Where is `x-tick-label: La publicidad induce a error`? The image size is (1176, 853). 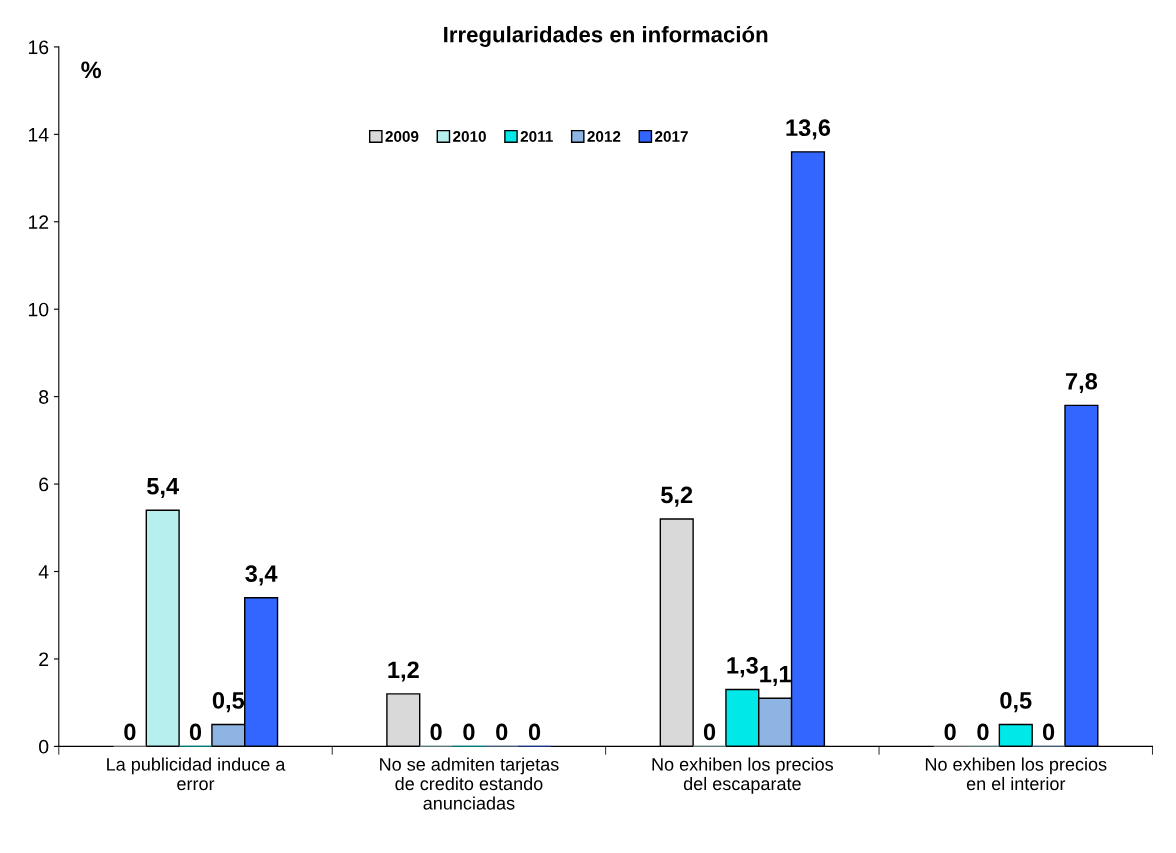 x-tick-label: La publicidad induce a error is located at coordinates (196, 774).